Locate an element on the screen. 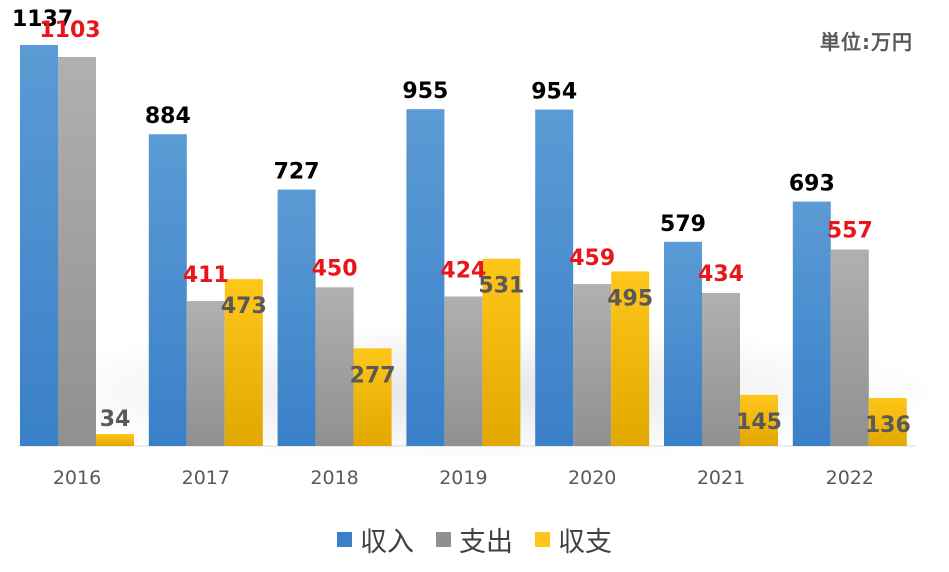 The height and width of the screenshot is (572, 949). bar-balance-2021 is located at coordinates (759, 420).